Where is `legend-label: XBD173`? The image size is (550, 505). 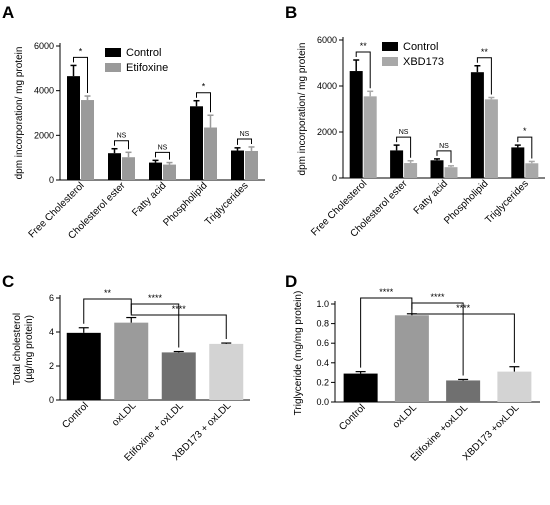 legend-label: XBD173 is located at coordinates (423, 62).